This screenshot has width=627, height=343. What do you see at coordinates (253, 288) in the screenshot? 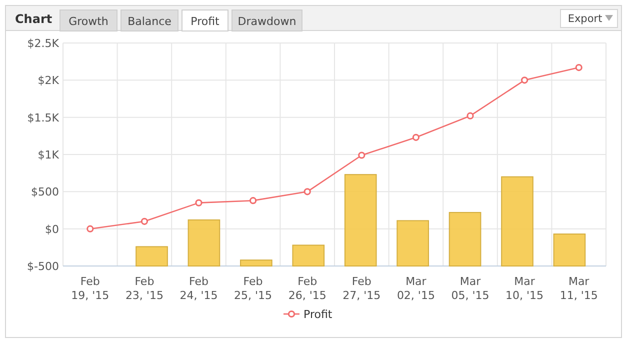
I see `x-tick-label: Feb 25, '15` at bounding box center [253, 288].